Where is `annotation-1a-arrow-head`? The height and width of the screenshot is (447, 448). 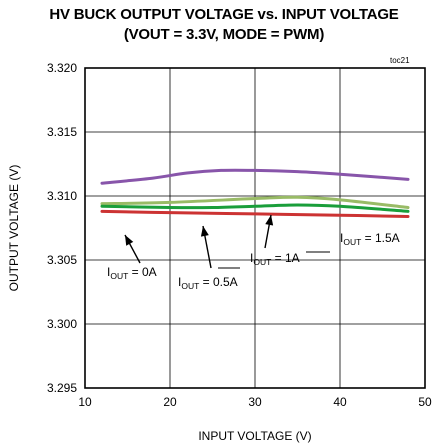
annotation-1a-arrow-head is located at coordinates (269, 220).